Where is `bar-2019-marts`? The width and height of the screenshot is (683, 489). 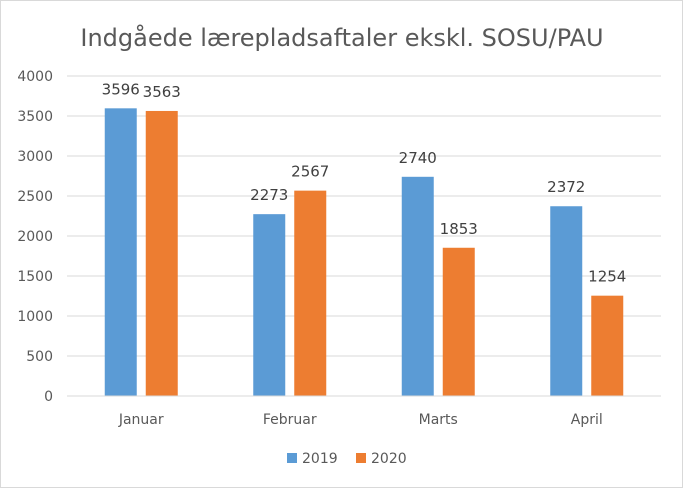 bar-2019-marts is located at coordinates (417, 286).